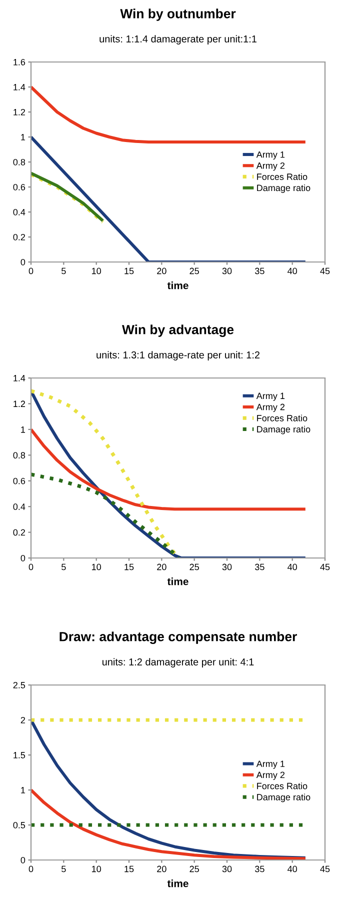 This screenshot has height=918, width=345. Describe the element at coordinates (22, 720) in the screenshot. I see `y-tick-label: 2` at that location.